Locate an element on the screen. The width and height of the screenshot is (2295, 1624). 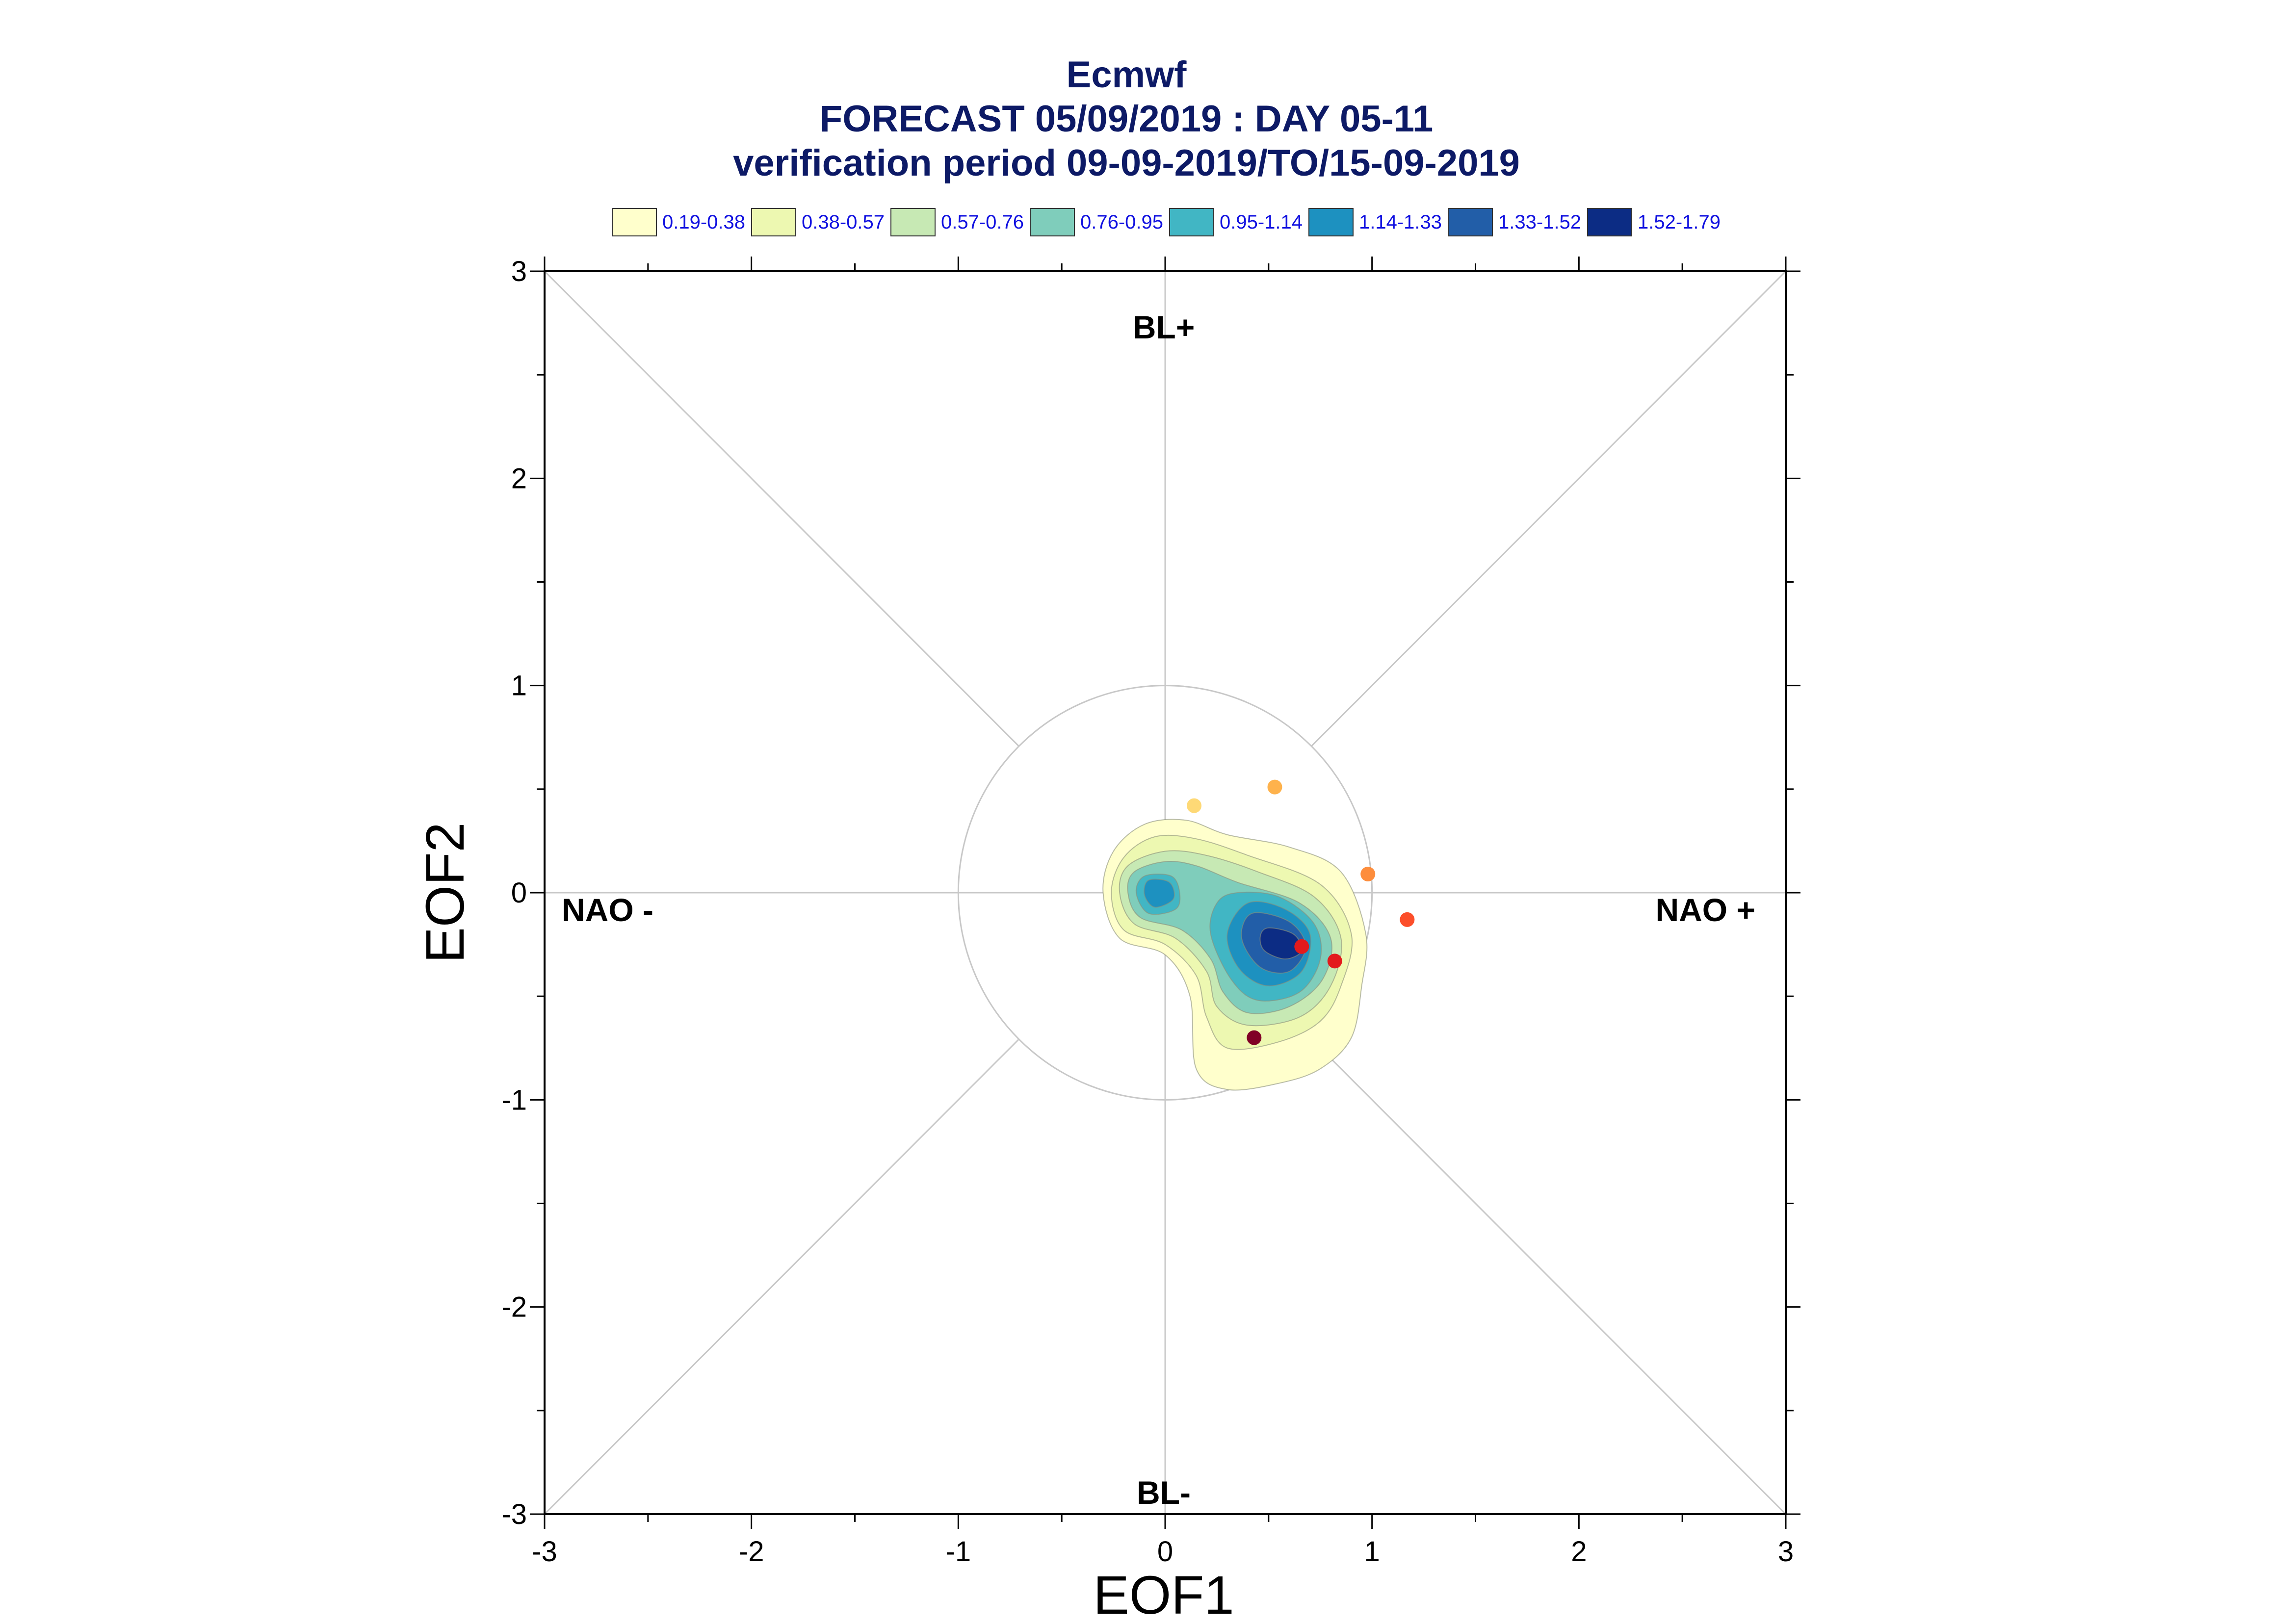
legend-label: 1.33-1.52 is located at coordinates (1540, 222).